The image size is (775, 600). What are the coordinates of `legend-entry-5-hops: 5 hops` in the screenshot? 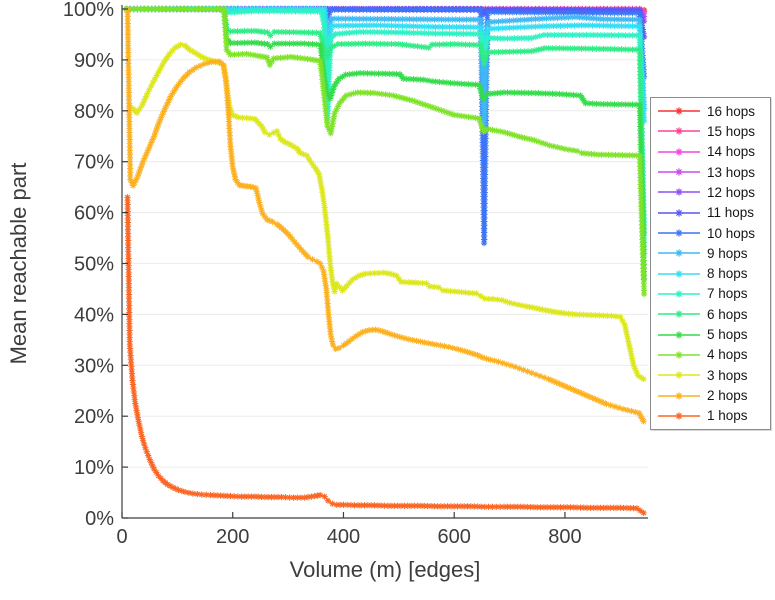 It's located at (713, 334).